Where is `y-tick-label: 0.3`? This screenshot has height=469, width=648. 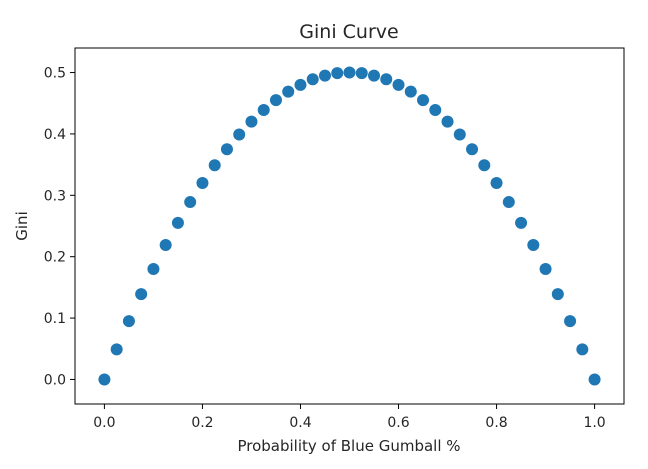 y-tick-label: 0.3 is located at coordinates (55, 196).